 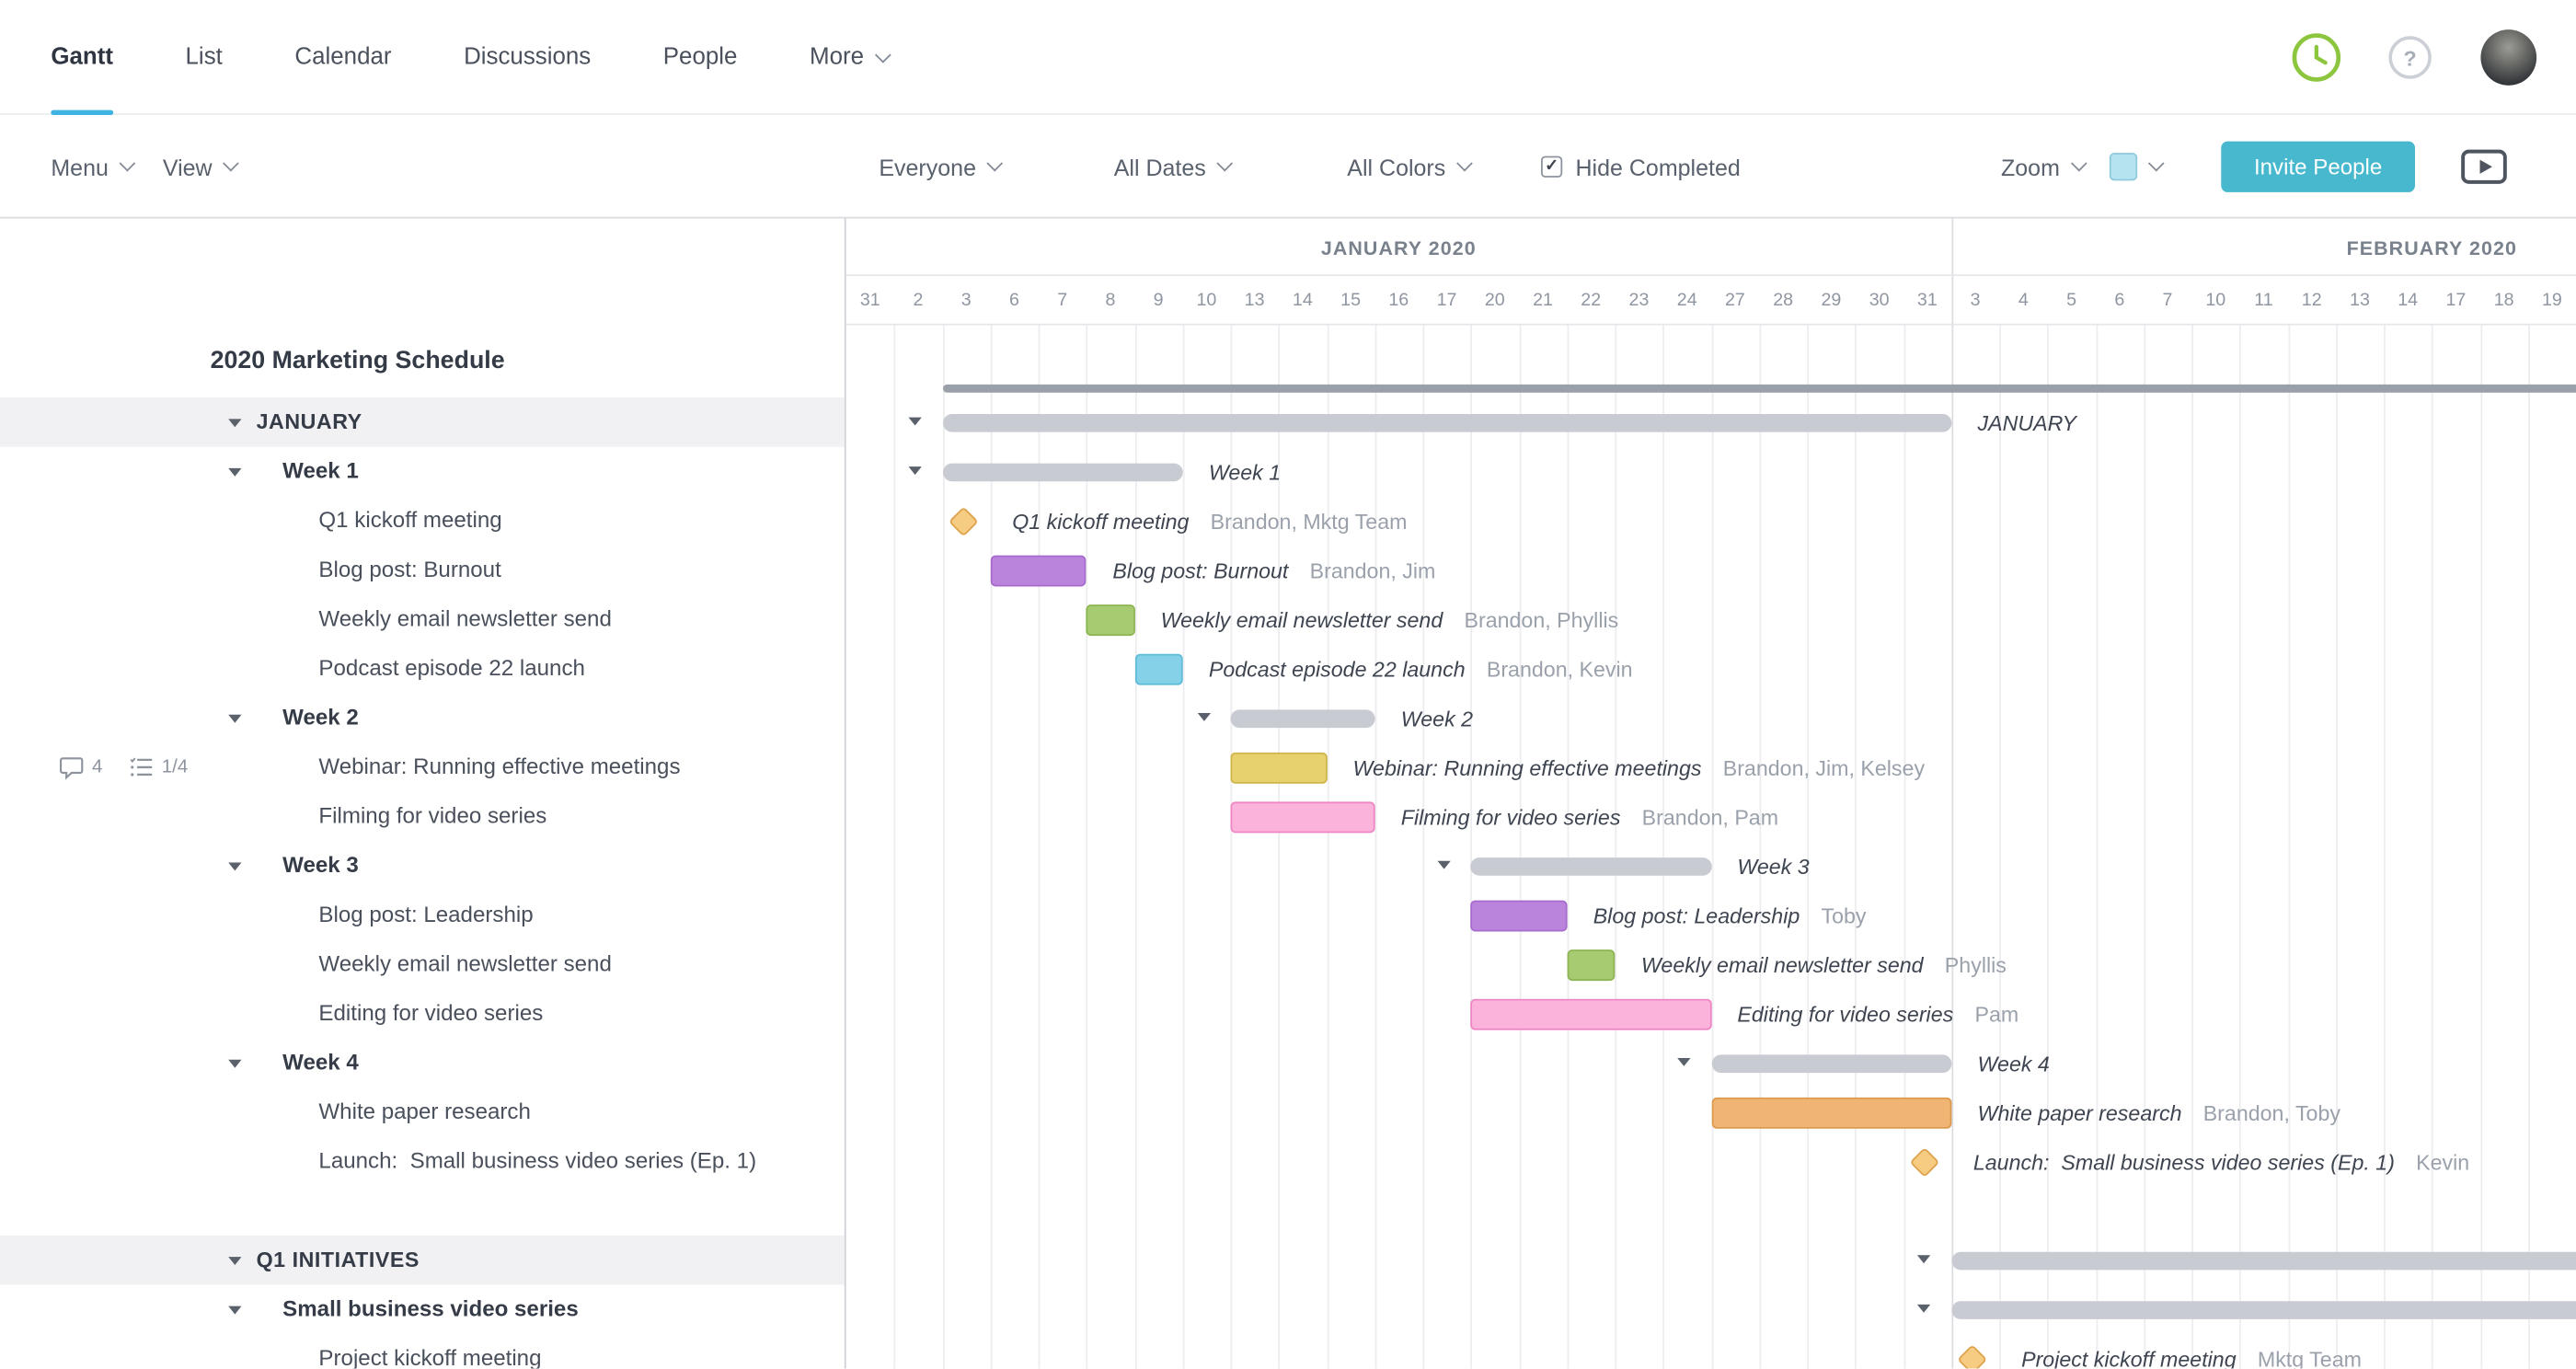 What do you see at coordinates (1174, 167) in the screenshot?
I see `dates-filter-dropdown: All Dates` at bounding box center [1174, 167].